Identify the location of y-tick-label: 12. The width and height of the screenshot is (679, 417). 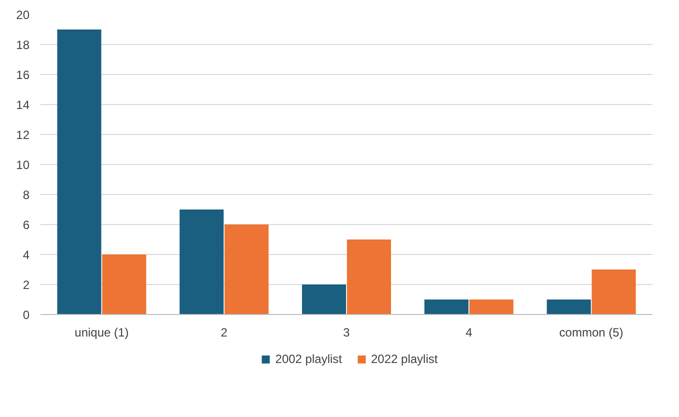
(23, 135).